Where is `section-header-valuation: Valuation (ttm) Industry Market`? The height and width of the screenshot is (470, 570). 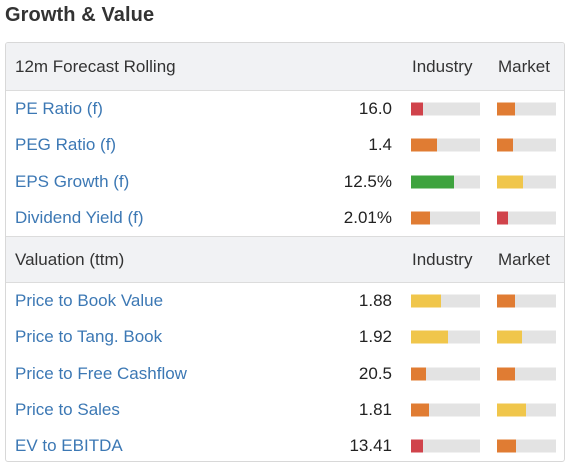 section-header-valuation: Valuation (ttm) Industry Market is located at coordinates (285, 259).